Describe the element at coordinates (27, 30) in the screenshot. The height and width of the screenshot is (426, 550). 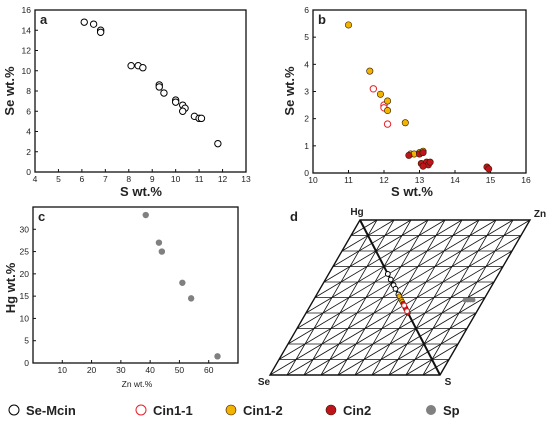
I see `y-tick-label: 14` at that location.